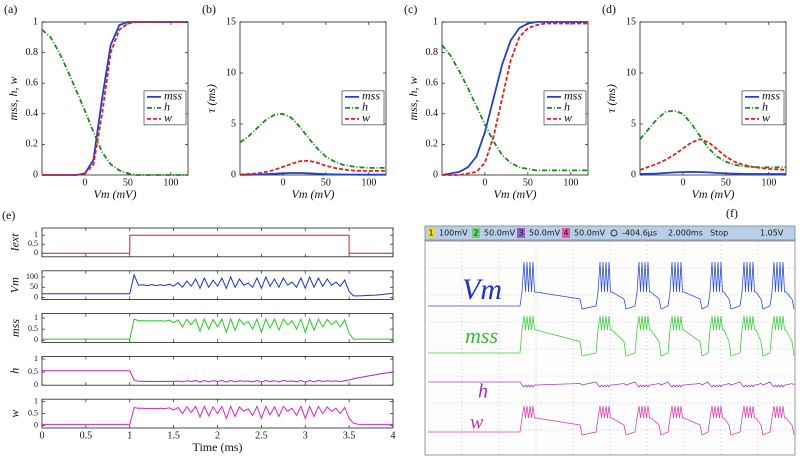 The width and height of the screenshot is (800, 459). I want to click on y-axis-label: mss, so click(15, 328).